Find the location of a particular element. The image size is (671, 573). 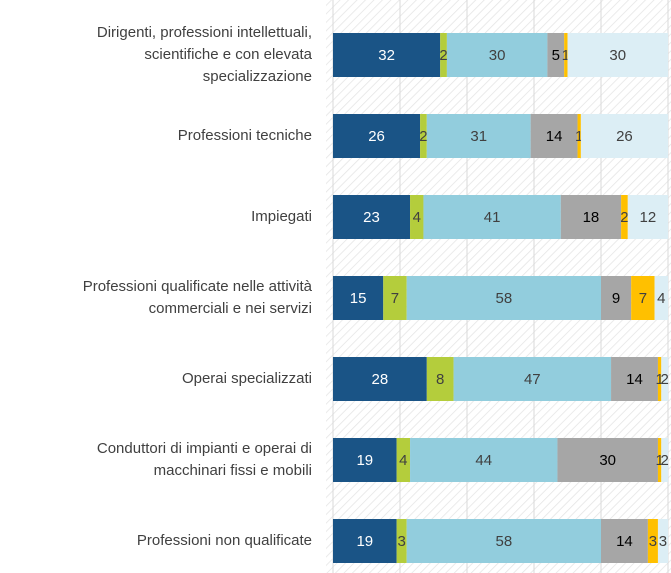

data-label: 9 is located at coordinates (616, 298).